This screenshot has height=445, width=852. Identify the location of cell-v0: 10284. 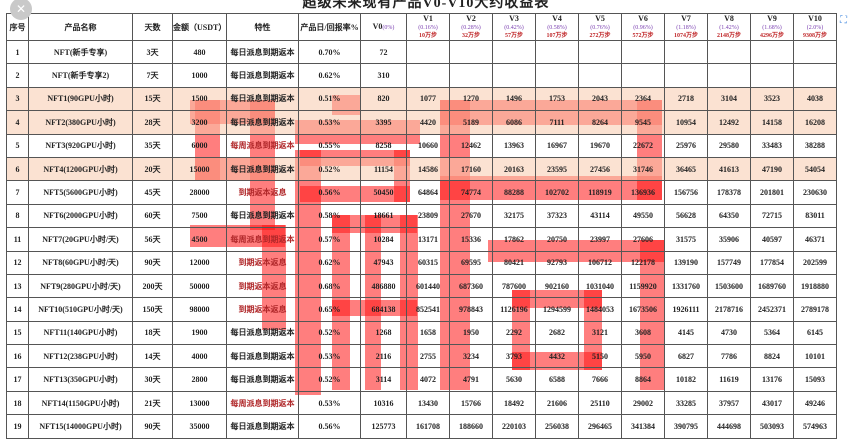
(383, 239).